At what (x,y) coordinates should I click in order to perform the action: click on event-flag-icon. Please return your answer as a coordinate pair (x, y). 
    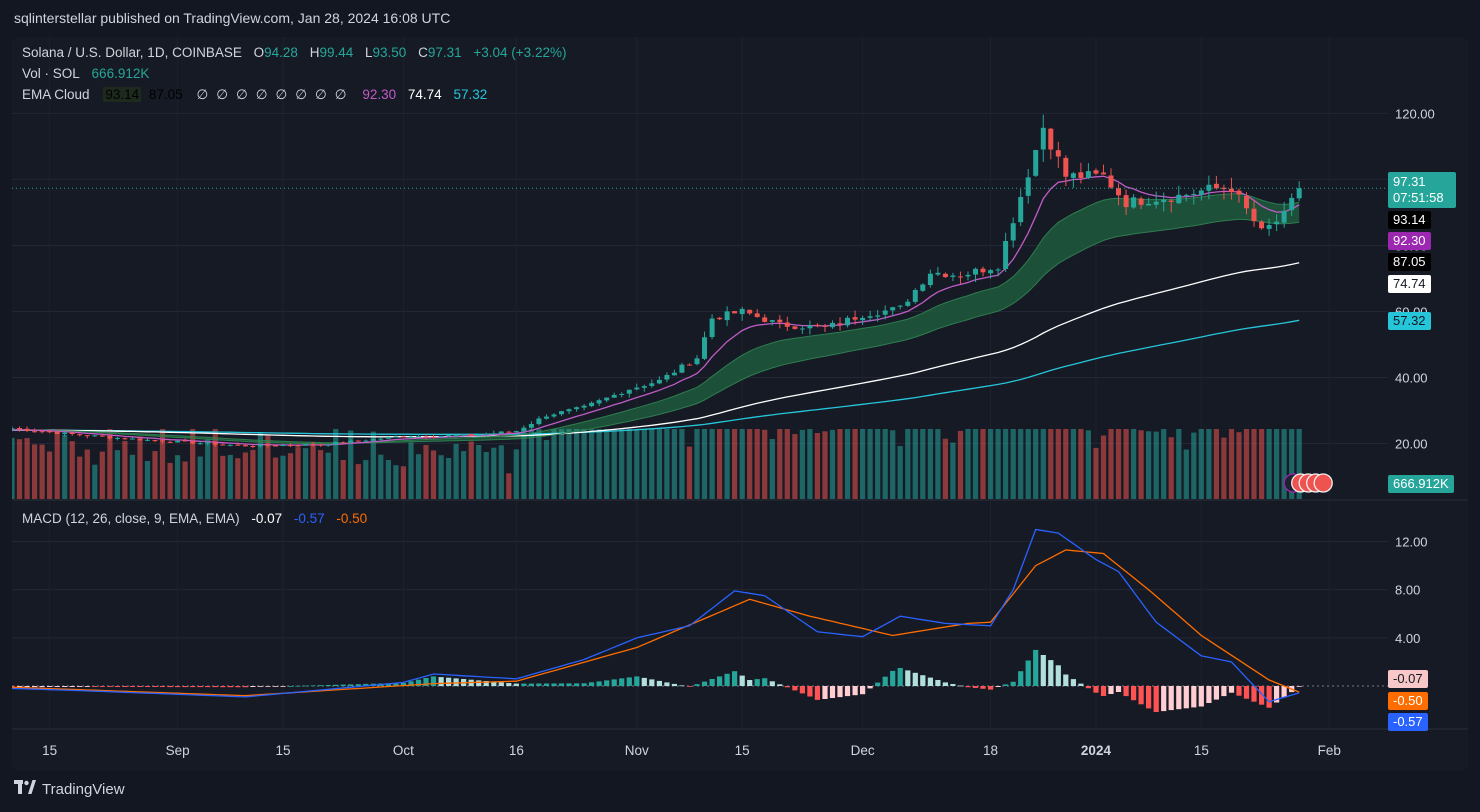
    Looking at the image, I should click on (1323, 483).